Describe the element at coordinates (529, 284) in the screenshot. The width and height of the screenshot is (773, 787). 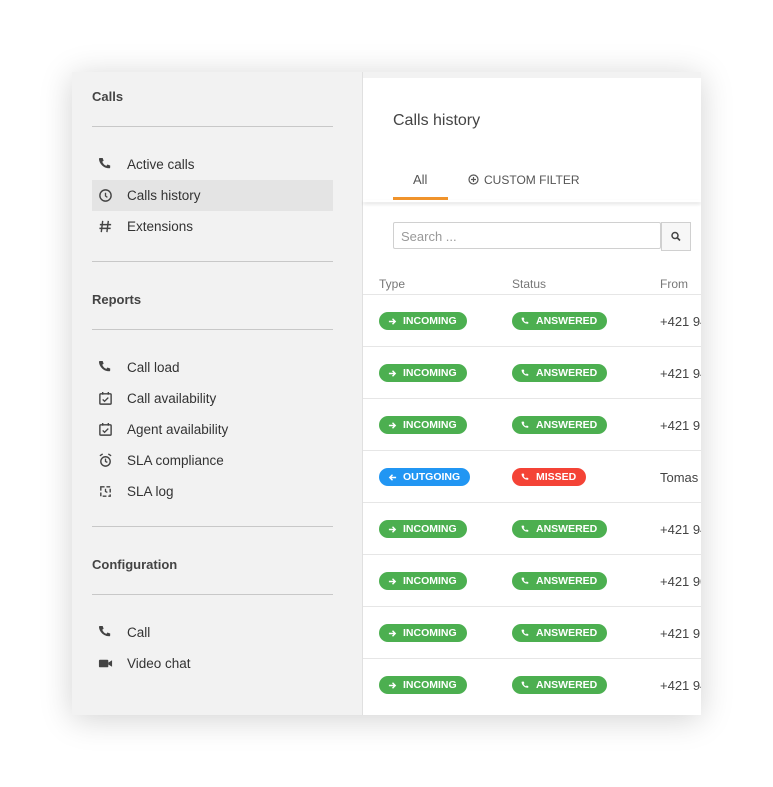
I see `column-header: Status` at that location.